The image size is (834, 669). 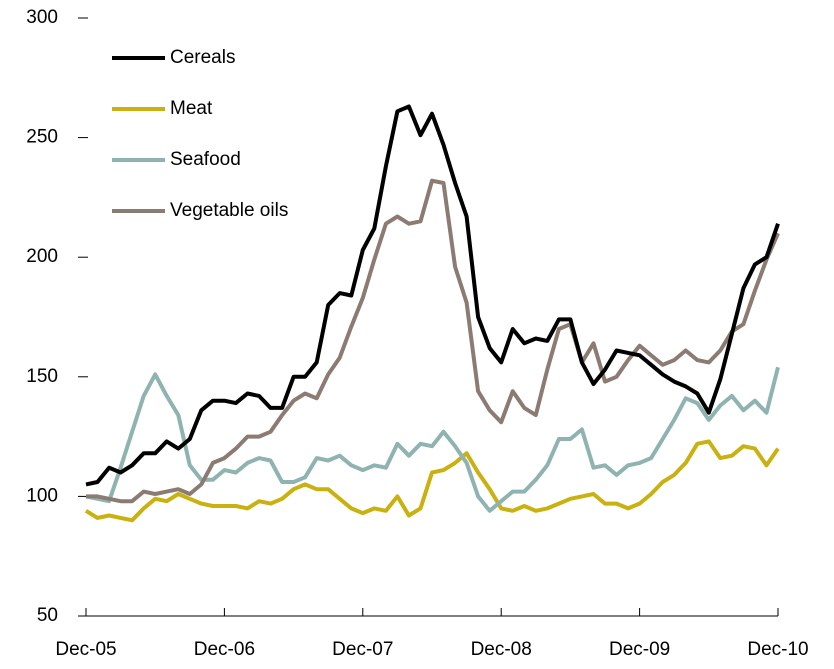 What do you see at coordinates (224, 649) in the screenshot?
I see `x-tick-label: Dec-06` at bounding box center [224, 649].